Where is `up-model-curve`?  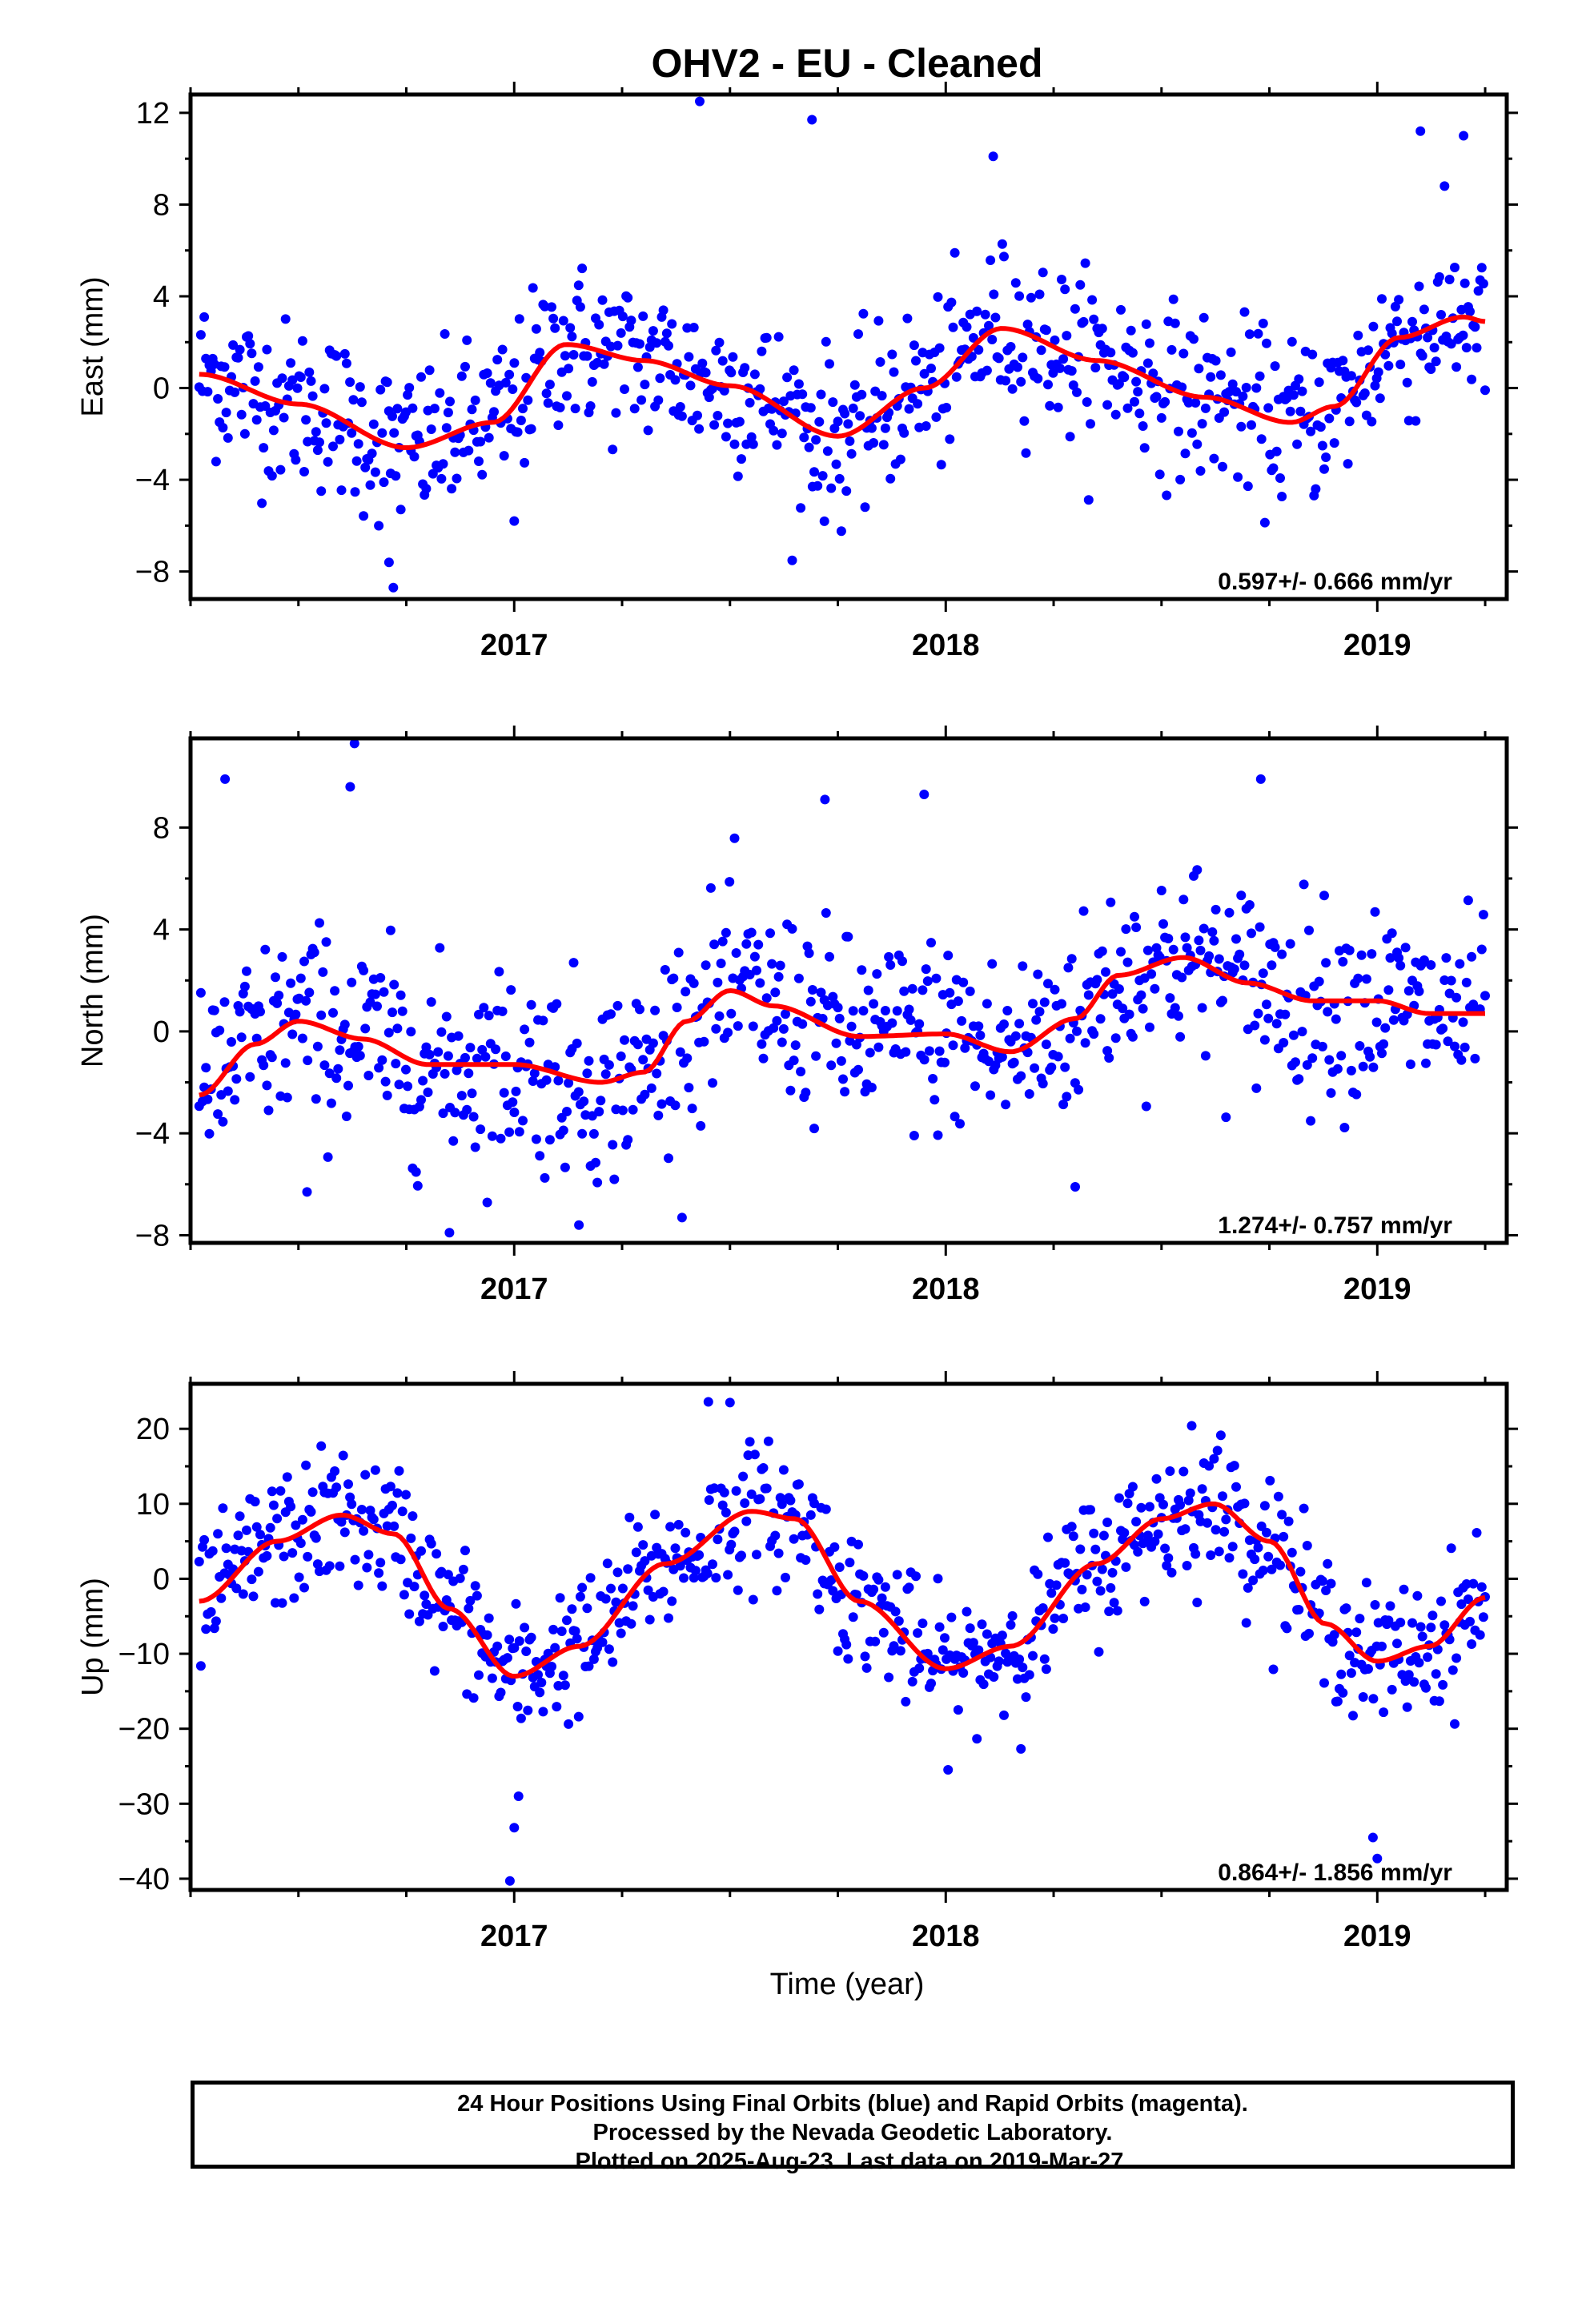 up-model-curve is located at coordinates (843, 1590).